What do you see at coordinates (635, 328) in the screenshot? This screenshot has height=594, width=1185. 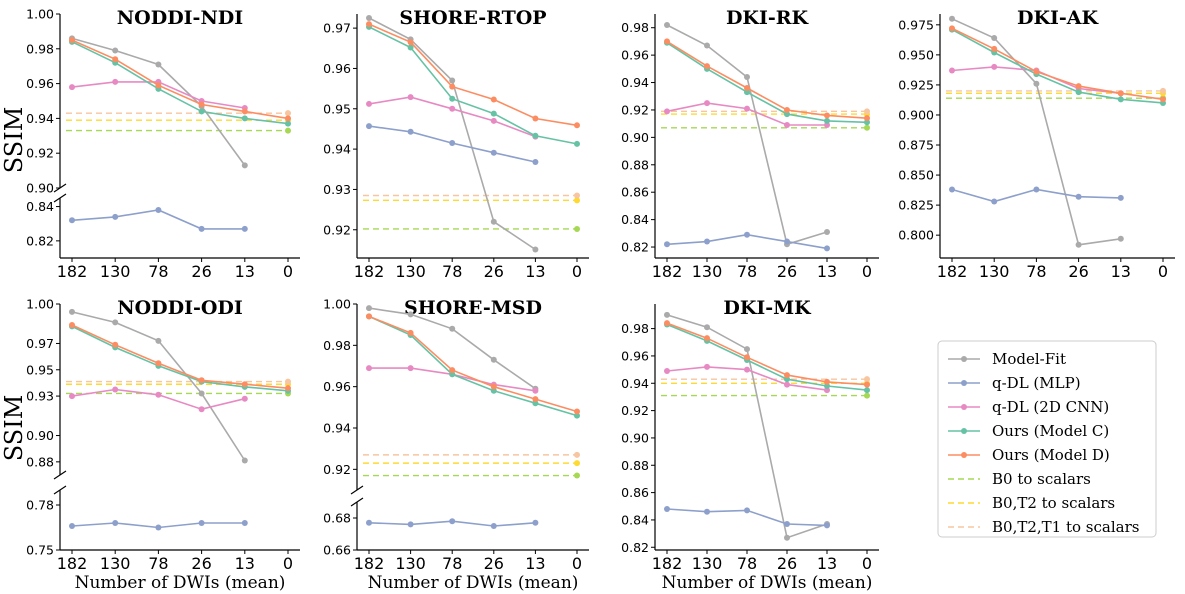 I see `y-tick-label: 0.98` at bounding box center [635, 328].